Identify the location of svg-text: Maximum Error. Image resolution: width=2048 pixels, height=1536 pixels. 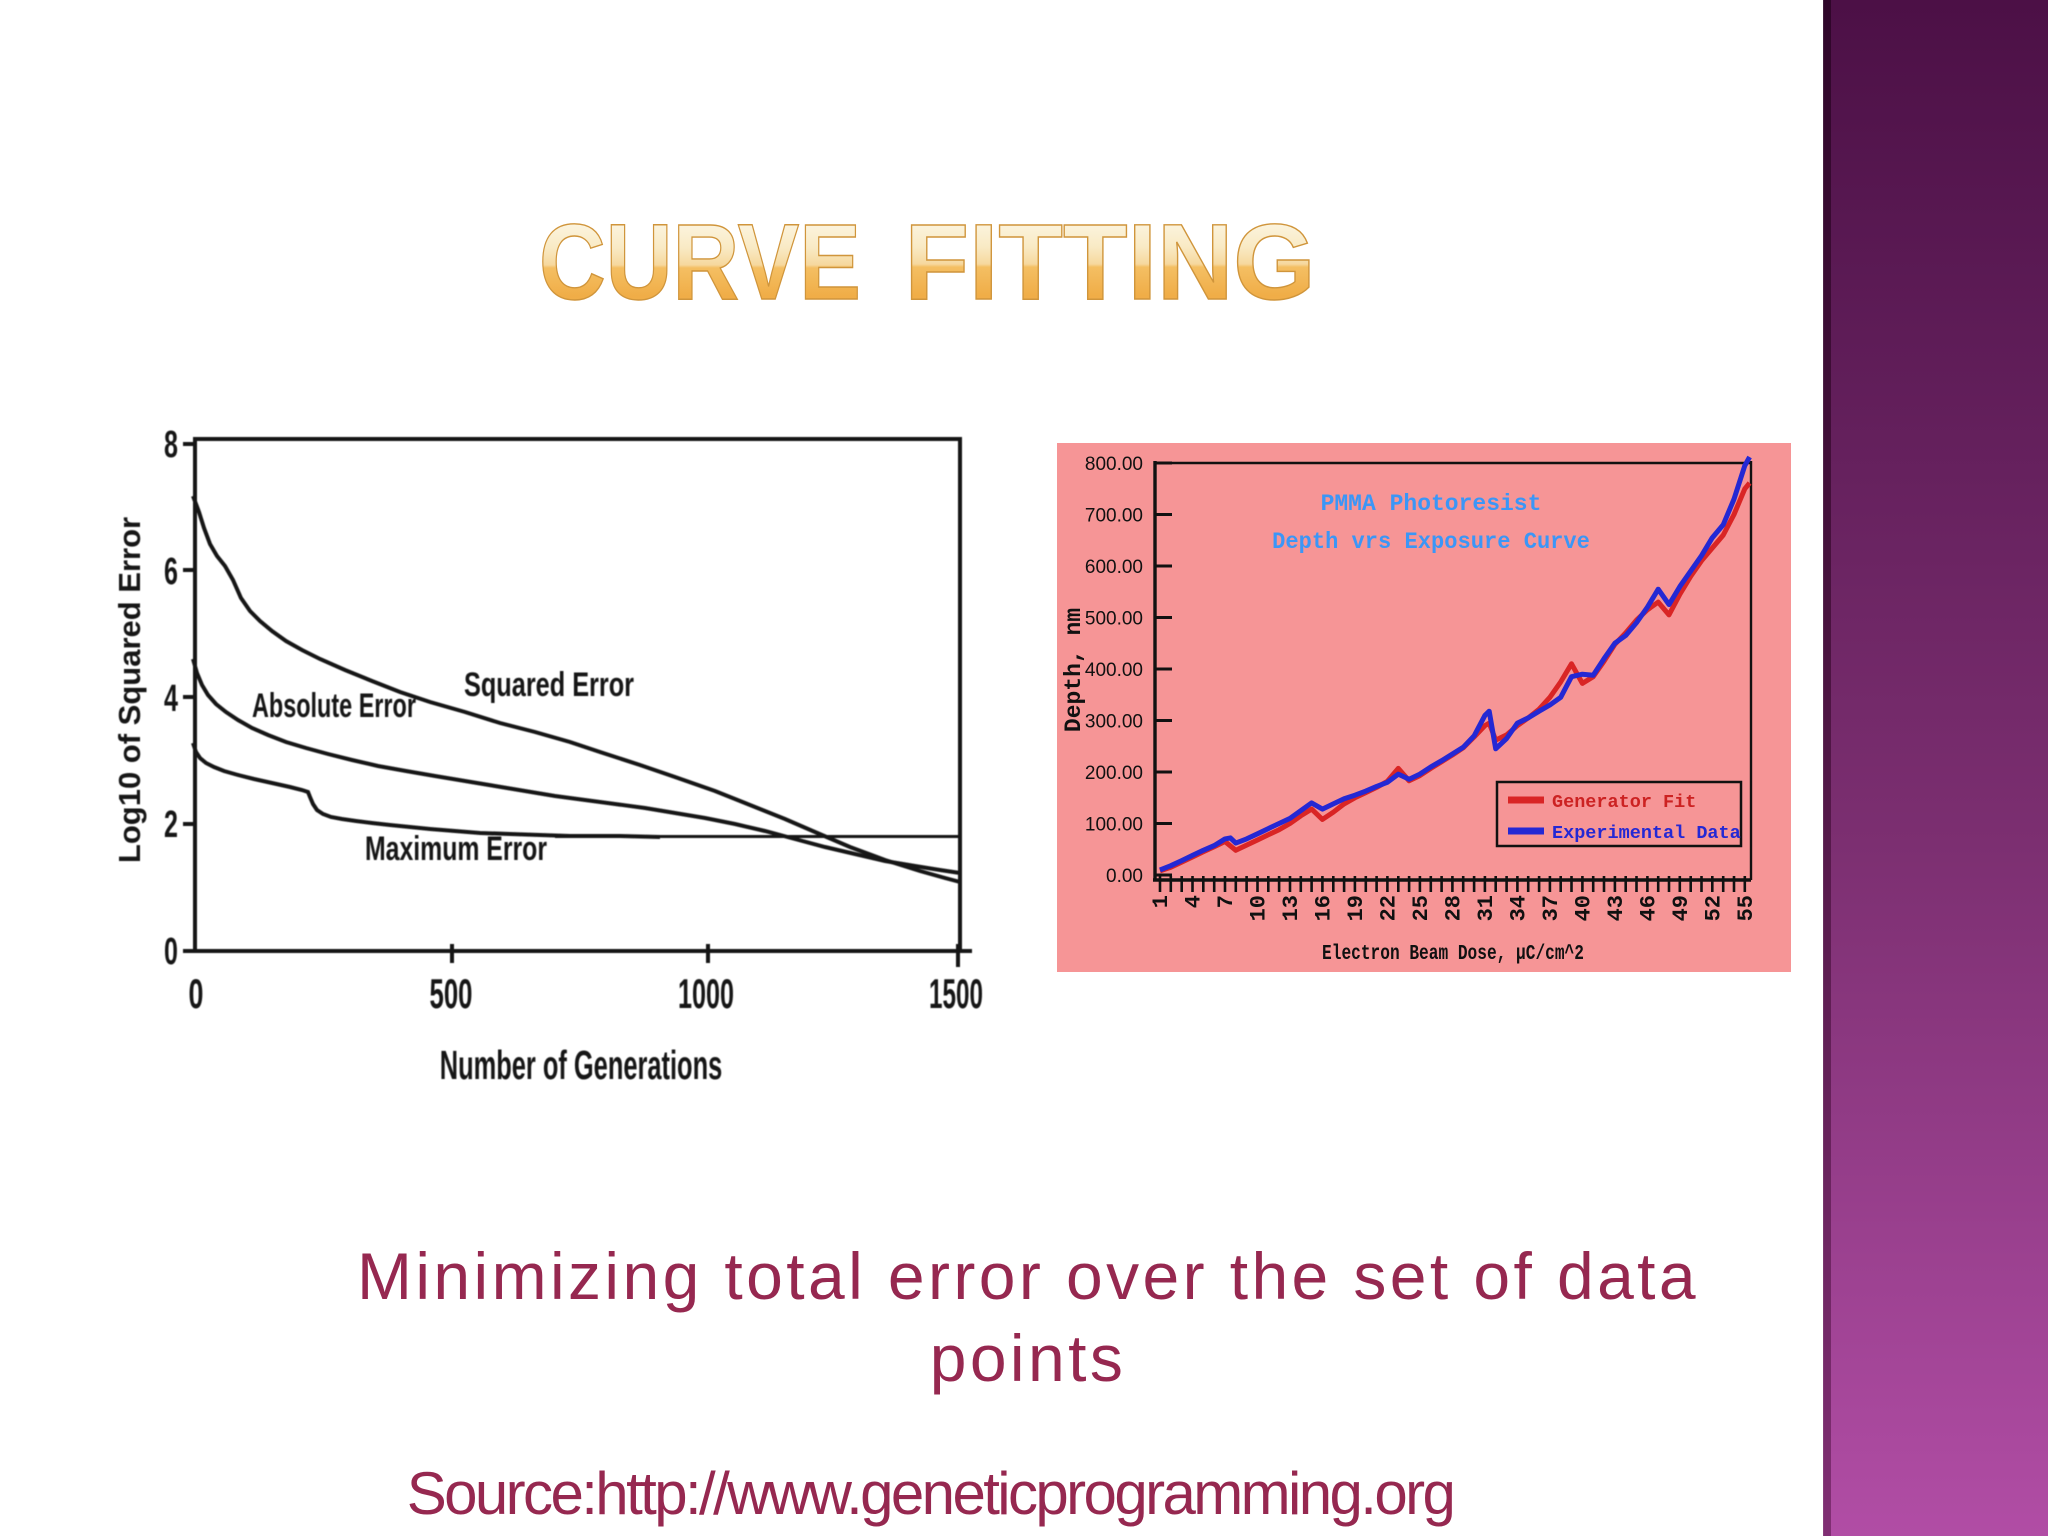
(456, 849).